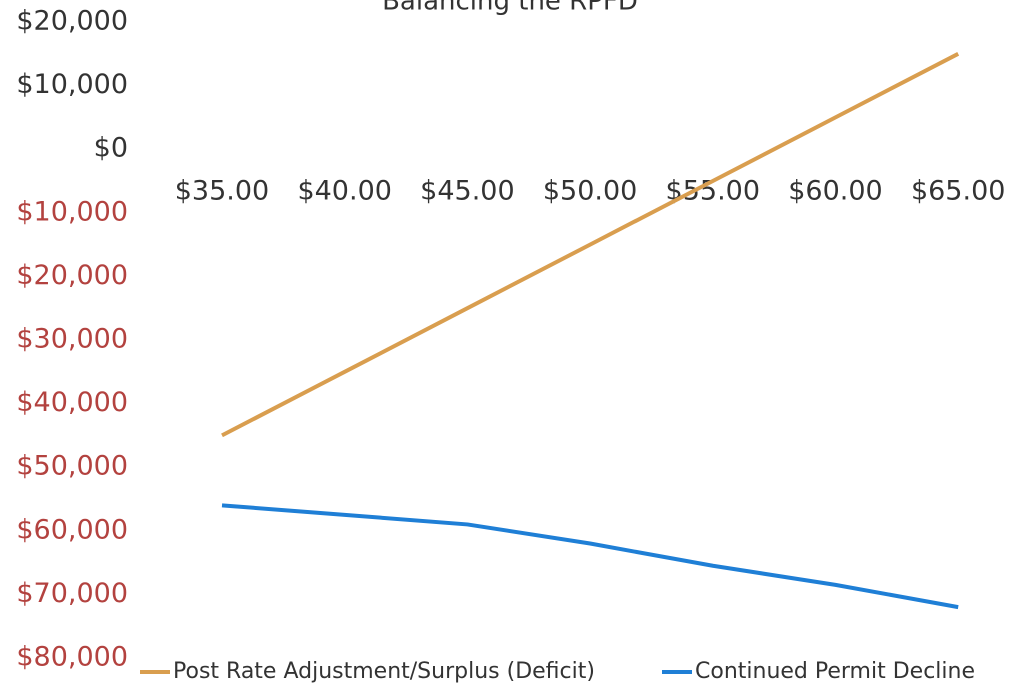 The height and width of the screenshot is (691, 1012). Describe the element at coordinates (72, 339) in the screenshot. I see `y-tick-label: $30,000` at that location.